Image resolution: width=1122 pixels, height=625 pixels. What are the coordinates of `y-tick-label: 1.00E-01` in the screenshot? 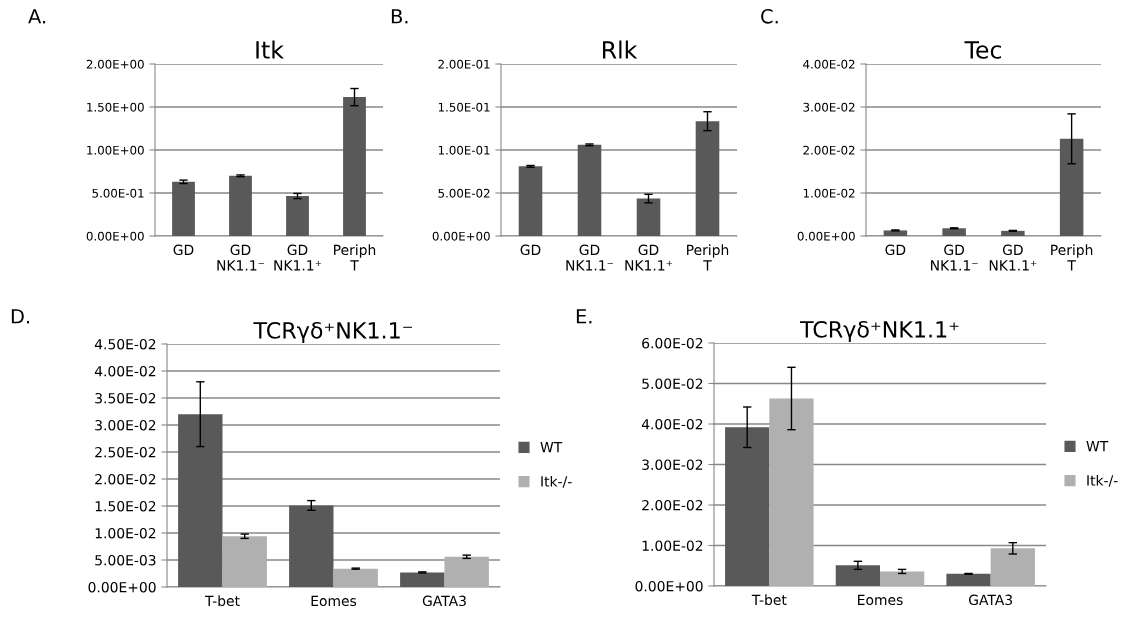 It's located at (464, 150).